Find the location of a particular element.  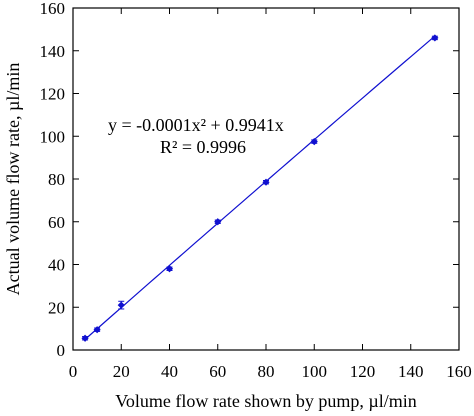

y-tick-label: 40 is located at coordinates (56, 265).